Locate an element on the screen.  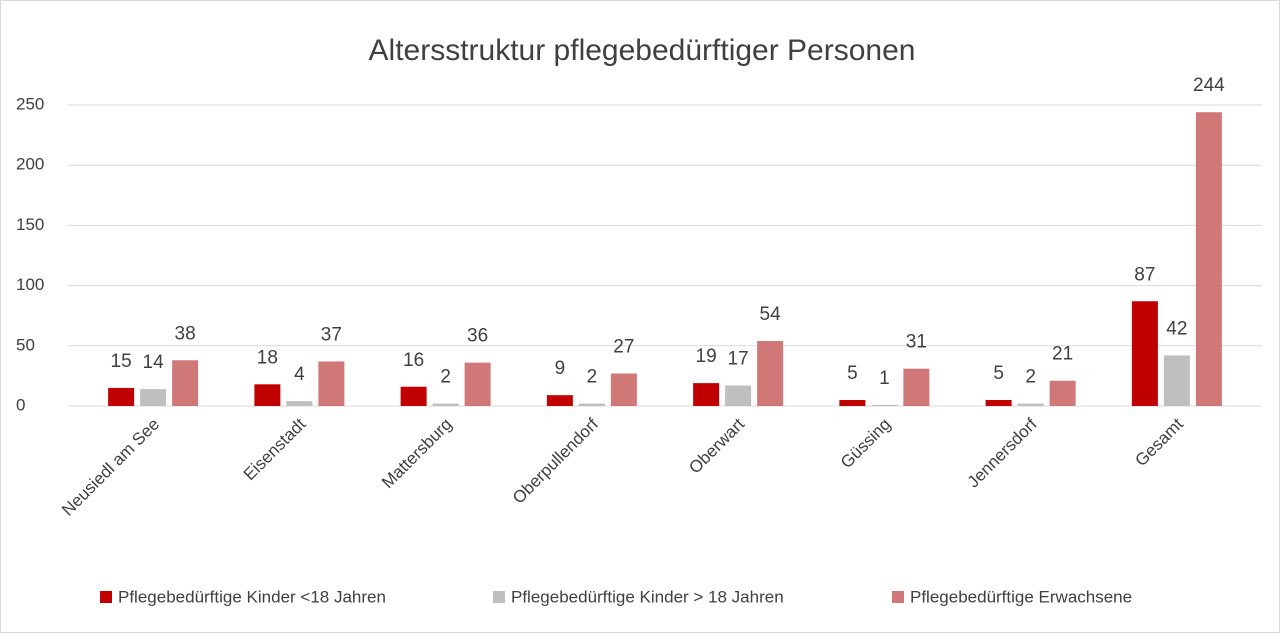
data-label: 9 is located at coordinates (560, 368).